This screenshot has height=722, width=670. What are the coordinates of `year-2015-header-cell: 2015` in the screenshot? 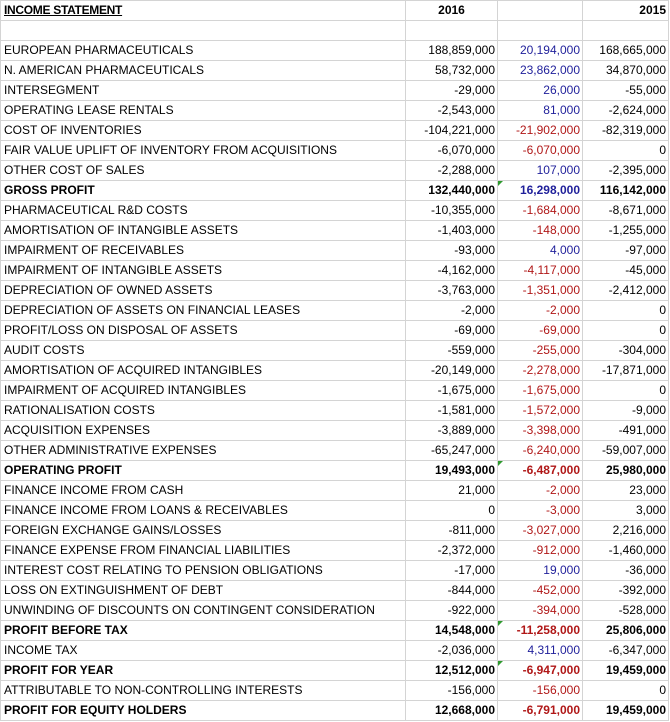 It's located at (625, 10).